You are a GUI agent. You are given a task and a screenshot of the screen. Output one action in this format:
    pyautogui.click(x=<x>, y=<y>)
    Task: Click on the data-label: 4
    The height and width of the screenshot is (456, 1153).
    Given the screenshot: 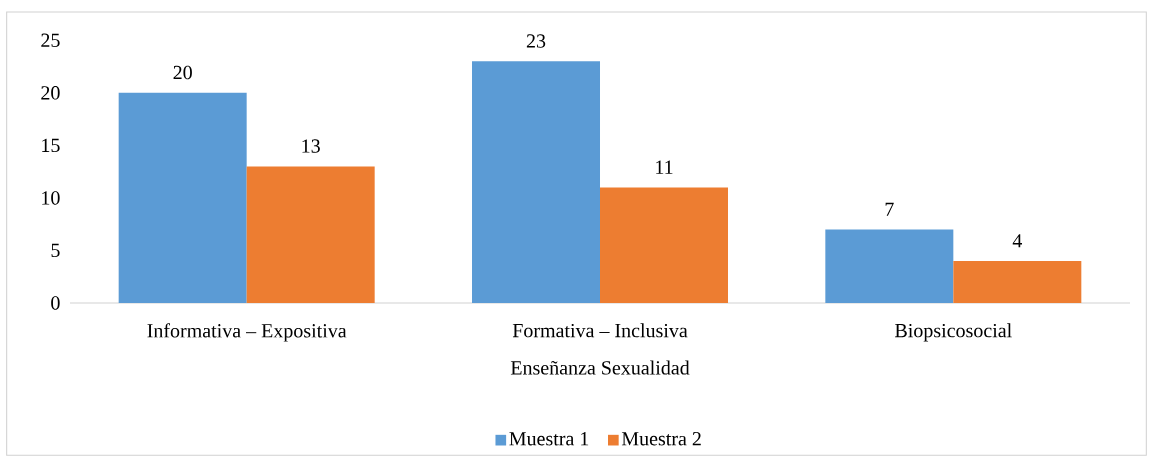 What is the action you would take?
    pyautogui.click(x=1017, y=241)
    